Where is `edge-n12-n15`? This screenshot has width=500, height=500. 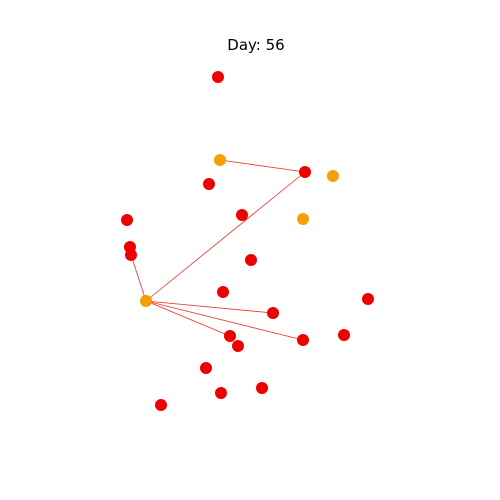
edge-n12-n15 is located at coordinates (209, 307).